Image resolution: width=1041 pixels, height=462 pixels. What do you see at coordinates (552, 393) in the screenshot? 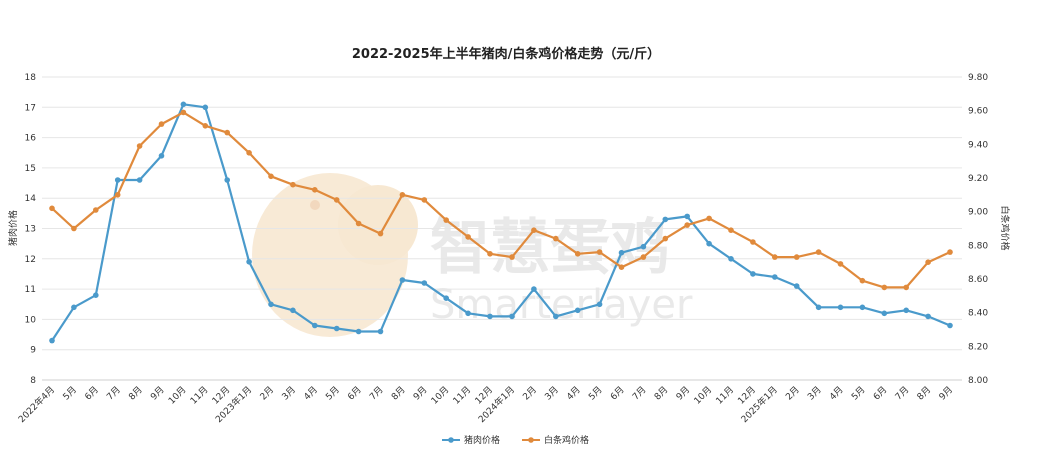
I see `x-tick-label: 3月` at bounding box center [552, 393].